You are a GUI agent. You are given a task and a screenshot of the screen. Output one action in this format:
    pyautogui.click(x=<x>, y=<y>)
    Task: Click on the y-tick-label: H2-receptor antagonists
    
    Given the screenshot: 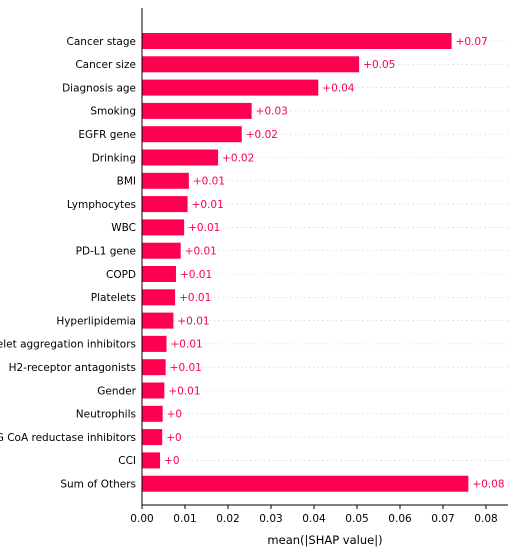 What is the action you would take?
    pyautogui.click(x=72, y=368)
    